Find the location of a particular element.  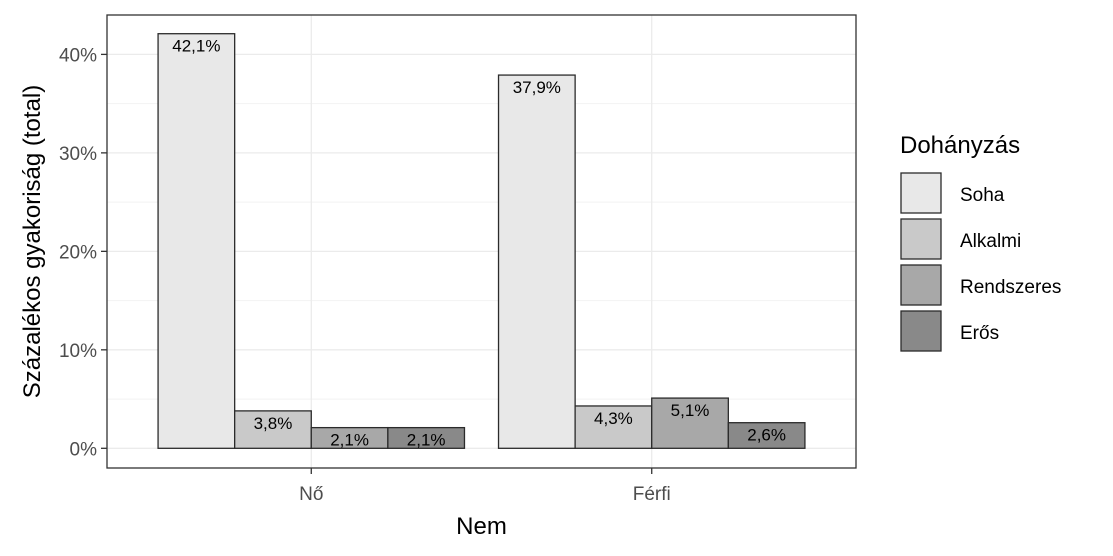

y-tick-label: 10% is located at coordinates (78, 351).